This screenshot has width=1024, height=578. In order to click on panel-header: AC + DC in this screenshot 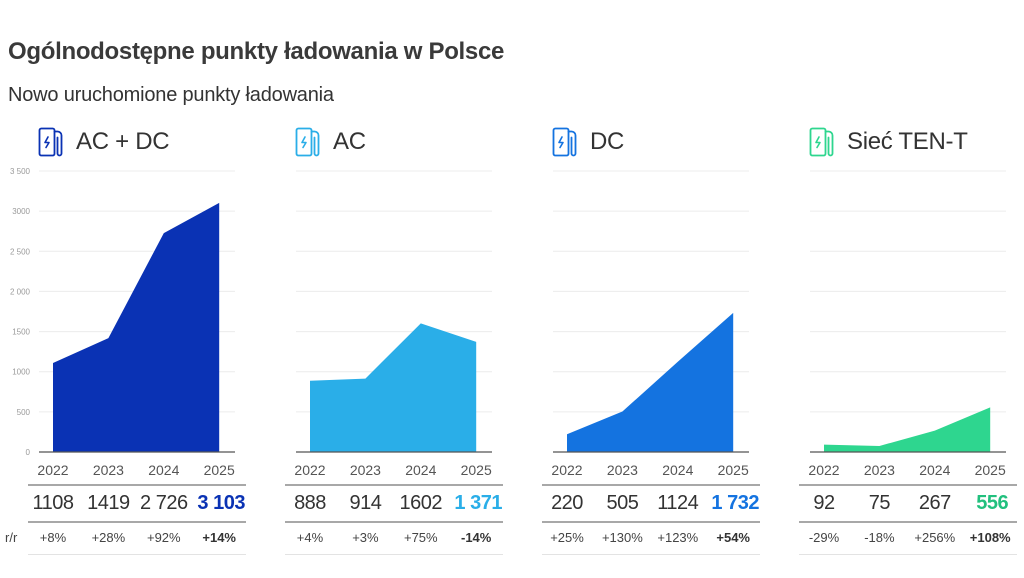, I will do `click(104, 142)`.